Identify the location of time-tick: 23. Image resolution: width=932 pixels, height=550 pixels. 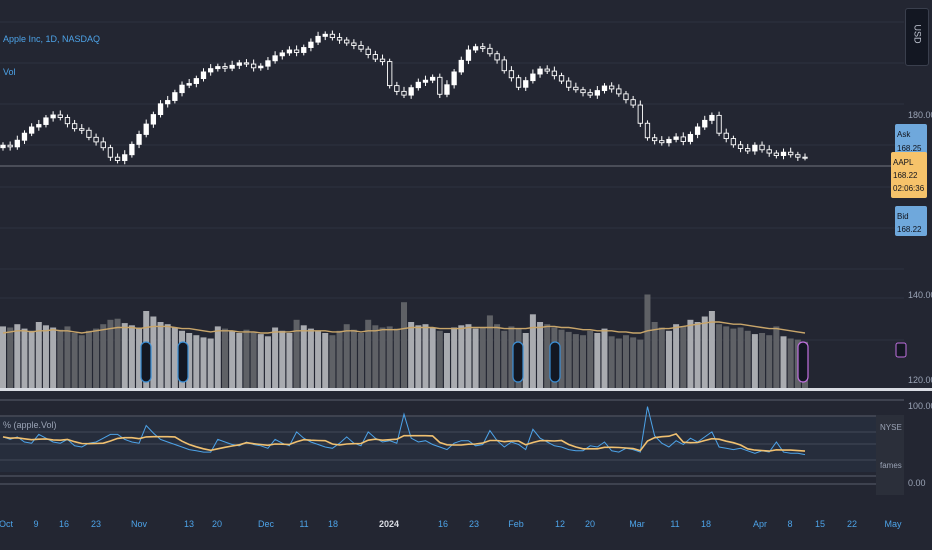
(474, 524).